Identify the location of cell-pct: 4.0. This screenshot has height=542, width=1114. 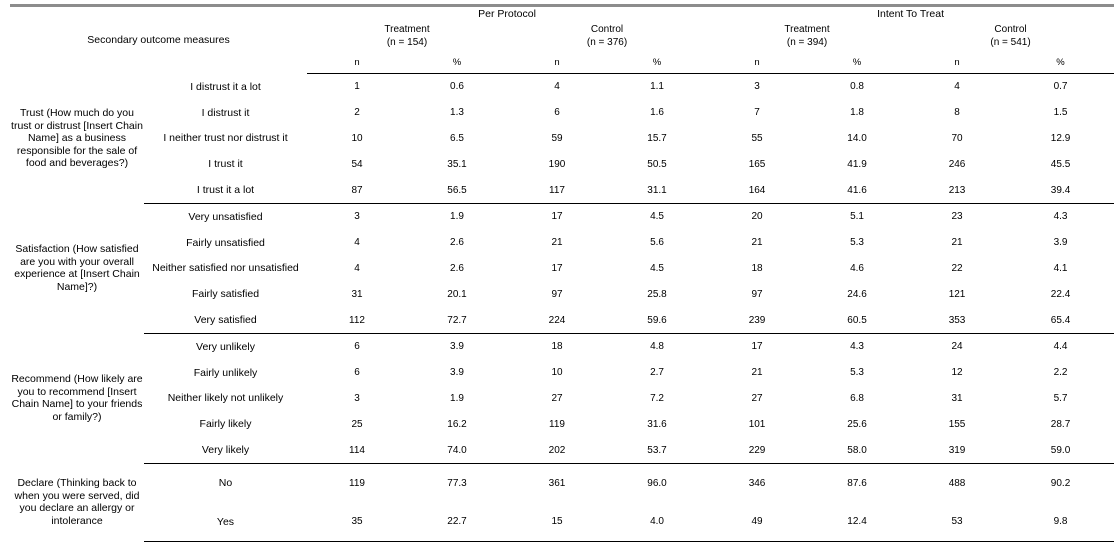
(657, 522).